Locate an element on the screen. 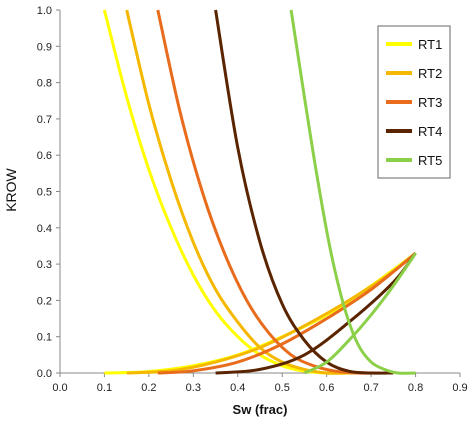  y-tick-label: 0.6 is located at coordinates (44, 156).